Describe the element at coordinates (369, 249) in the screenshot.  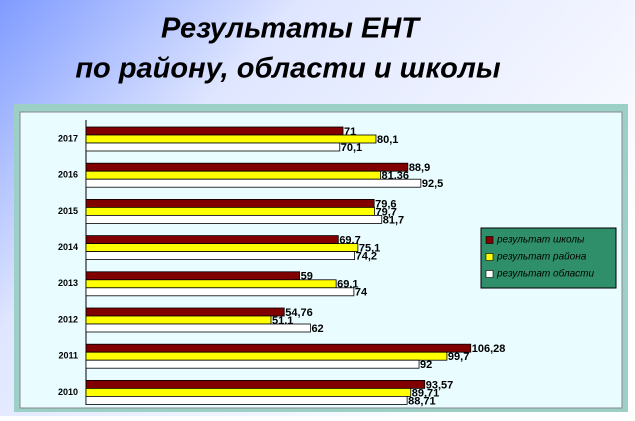
I see `data-label: 75,1` at that location.